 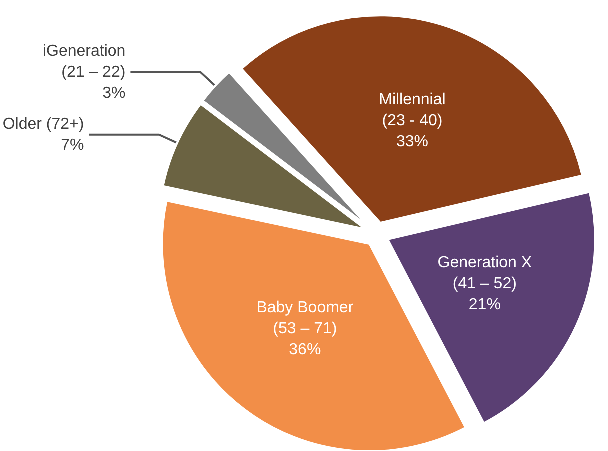 What do you see at coordinates (485, 273) in the screenshot?
I see `slice-label: Generation X (41 – 52)` at bounding box center [485, 273].